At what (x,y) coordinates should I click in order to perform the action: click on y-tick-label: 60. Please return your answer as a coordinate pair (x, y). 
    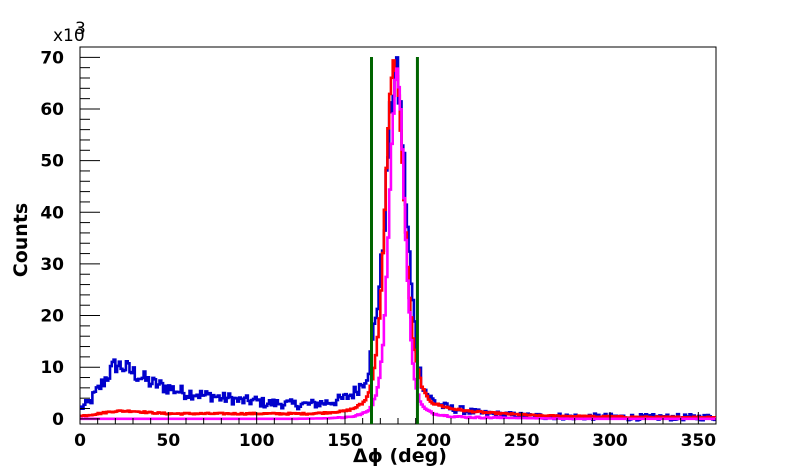
    Looking at the image, I should click on (52, 110).